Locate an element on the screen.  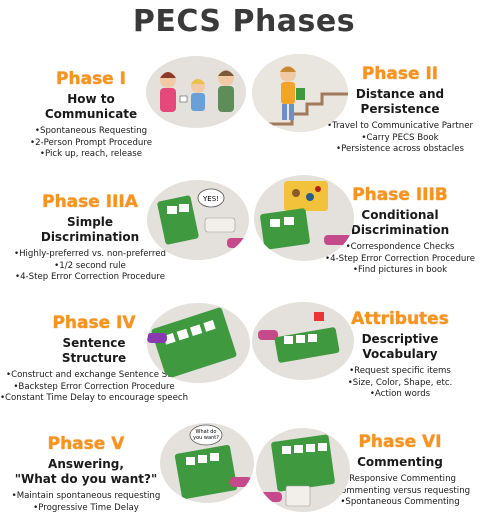
list-item: Responsive Commenting is located at coordinates (394, 480).